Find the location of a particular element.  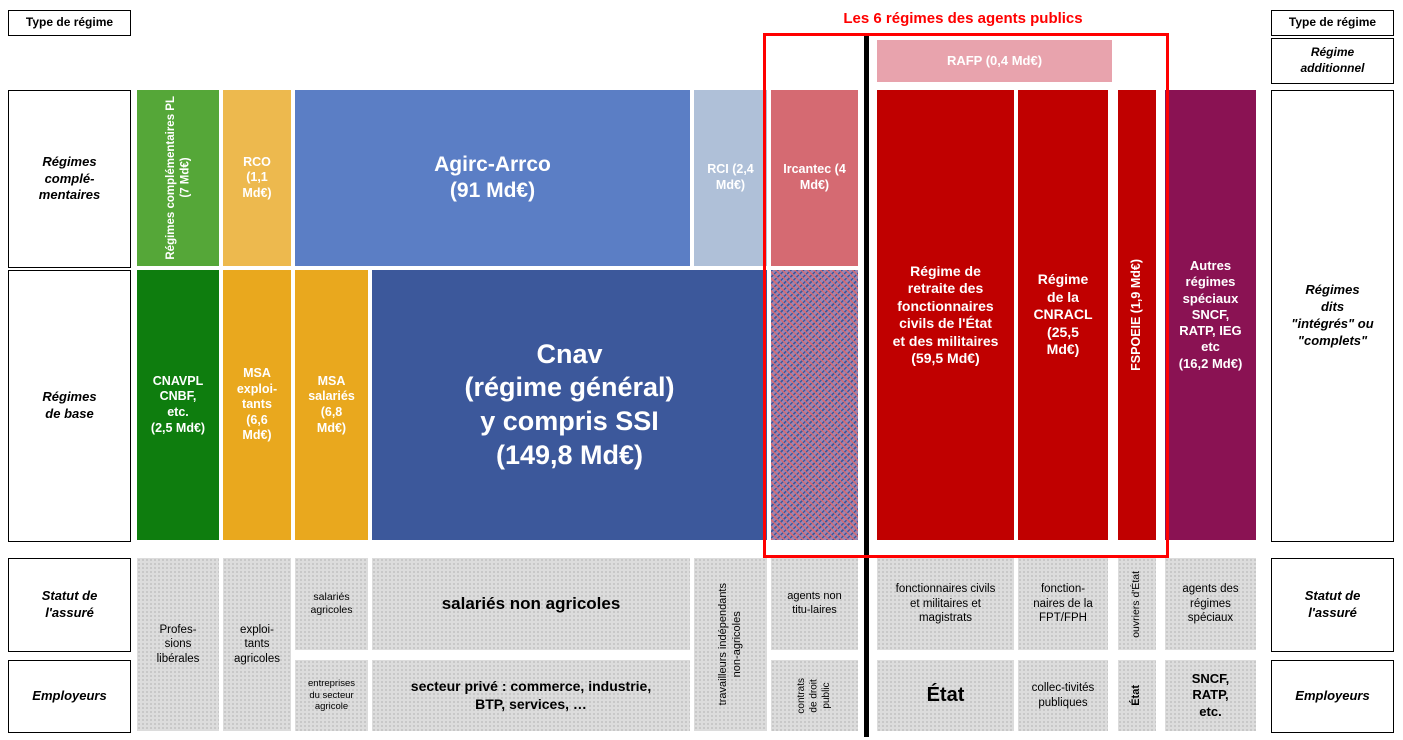

statut-travailleurs-independants: travailleurs indépendants non-agricoles is located at coordinates (730, 644).